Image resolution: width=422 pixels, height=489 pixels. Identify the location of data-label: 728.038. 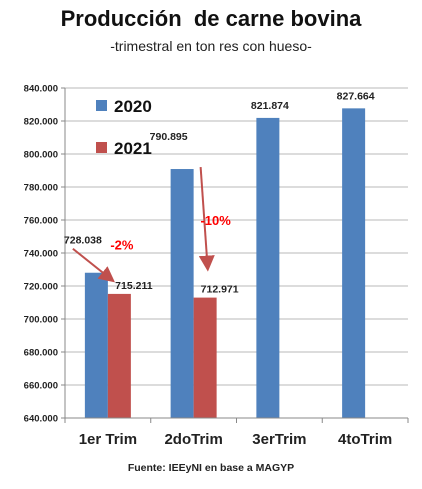
(83, 241).